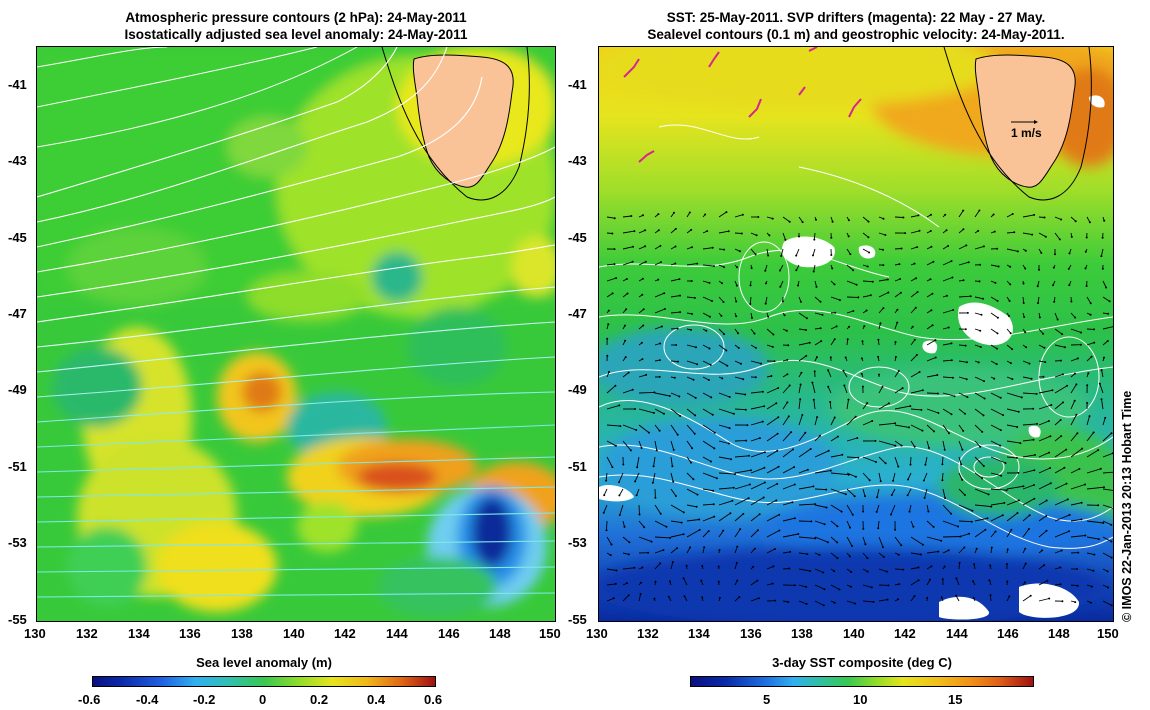 The width and height of the screenshot is (1150, 710). I want to click on sla-tick-label: -0.4, so click(147, 699).